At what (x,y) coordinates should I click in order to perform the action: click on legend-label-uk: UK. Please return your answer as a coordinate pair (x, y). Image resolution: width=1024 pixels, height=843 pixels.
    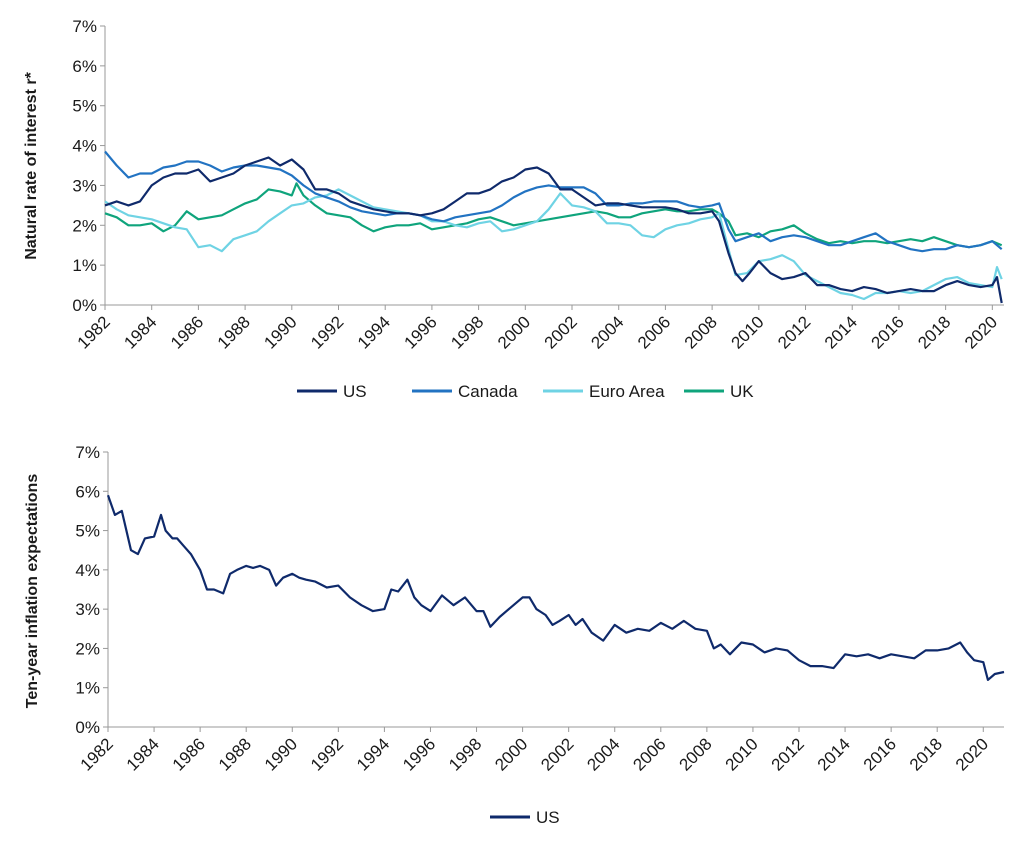
    Looking at the image, I should click on (742, 391).